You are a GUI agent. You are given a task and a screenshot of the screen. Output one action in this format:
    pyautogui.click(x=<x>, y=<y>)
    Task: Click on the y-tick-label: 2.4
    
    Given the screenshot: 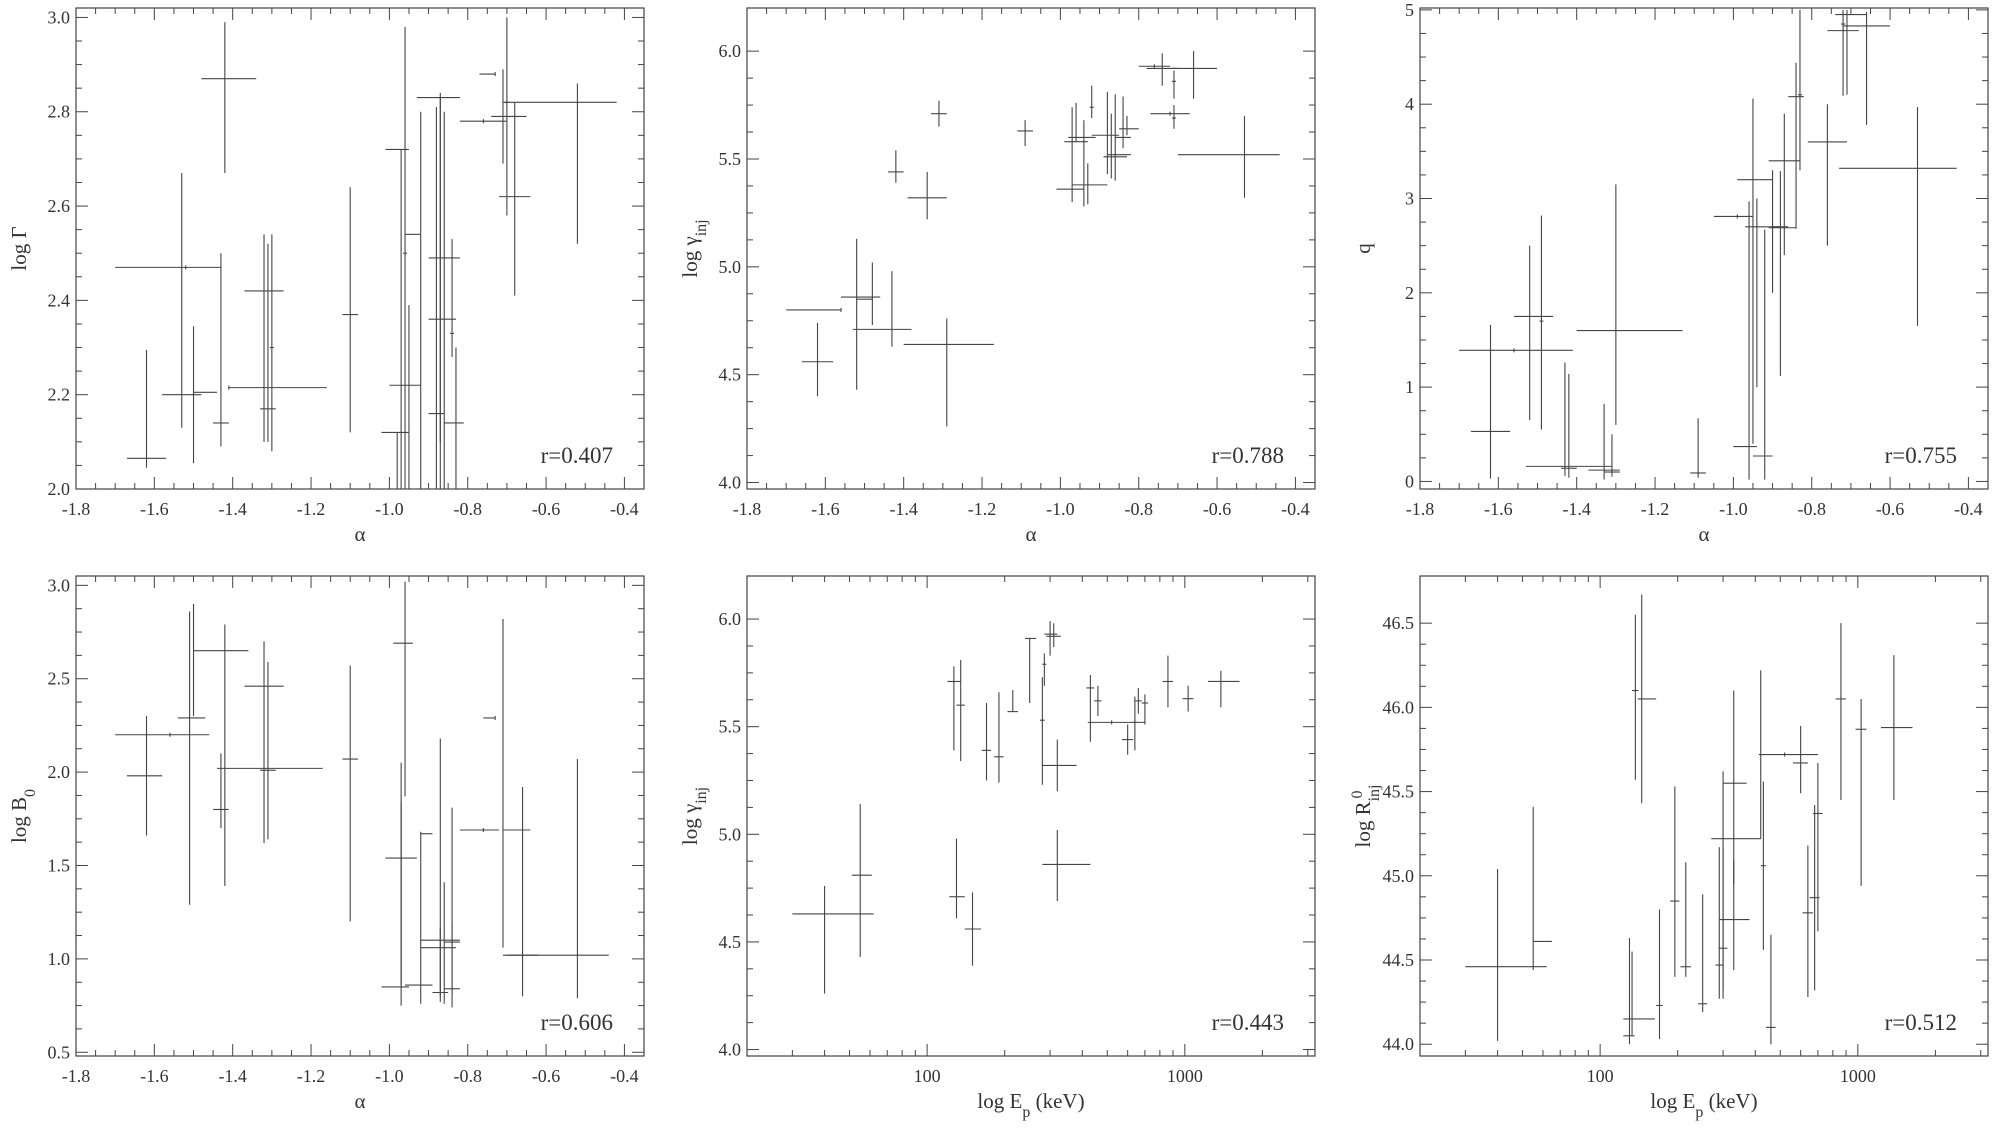 What is the action you would take?
    pyautogui.click(x=59, y=300)
    